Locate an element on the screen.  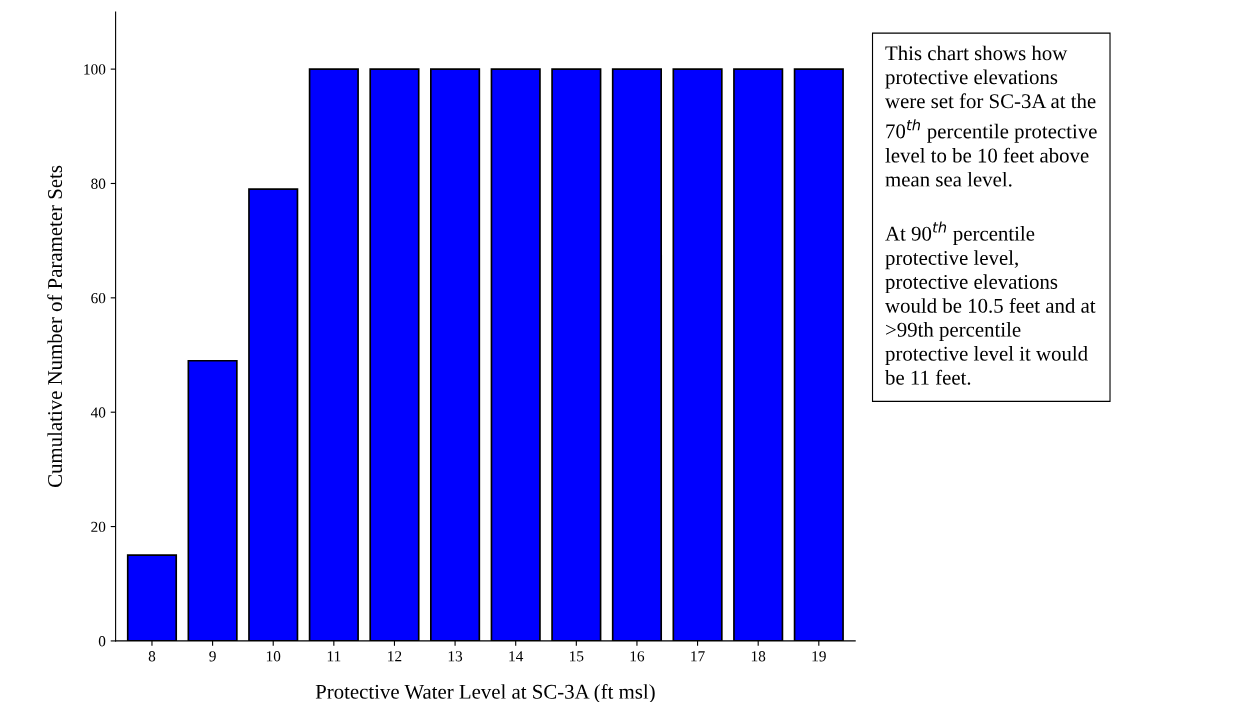
x-tick-label: 18 is located at coordinates (758, 656).